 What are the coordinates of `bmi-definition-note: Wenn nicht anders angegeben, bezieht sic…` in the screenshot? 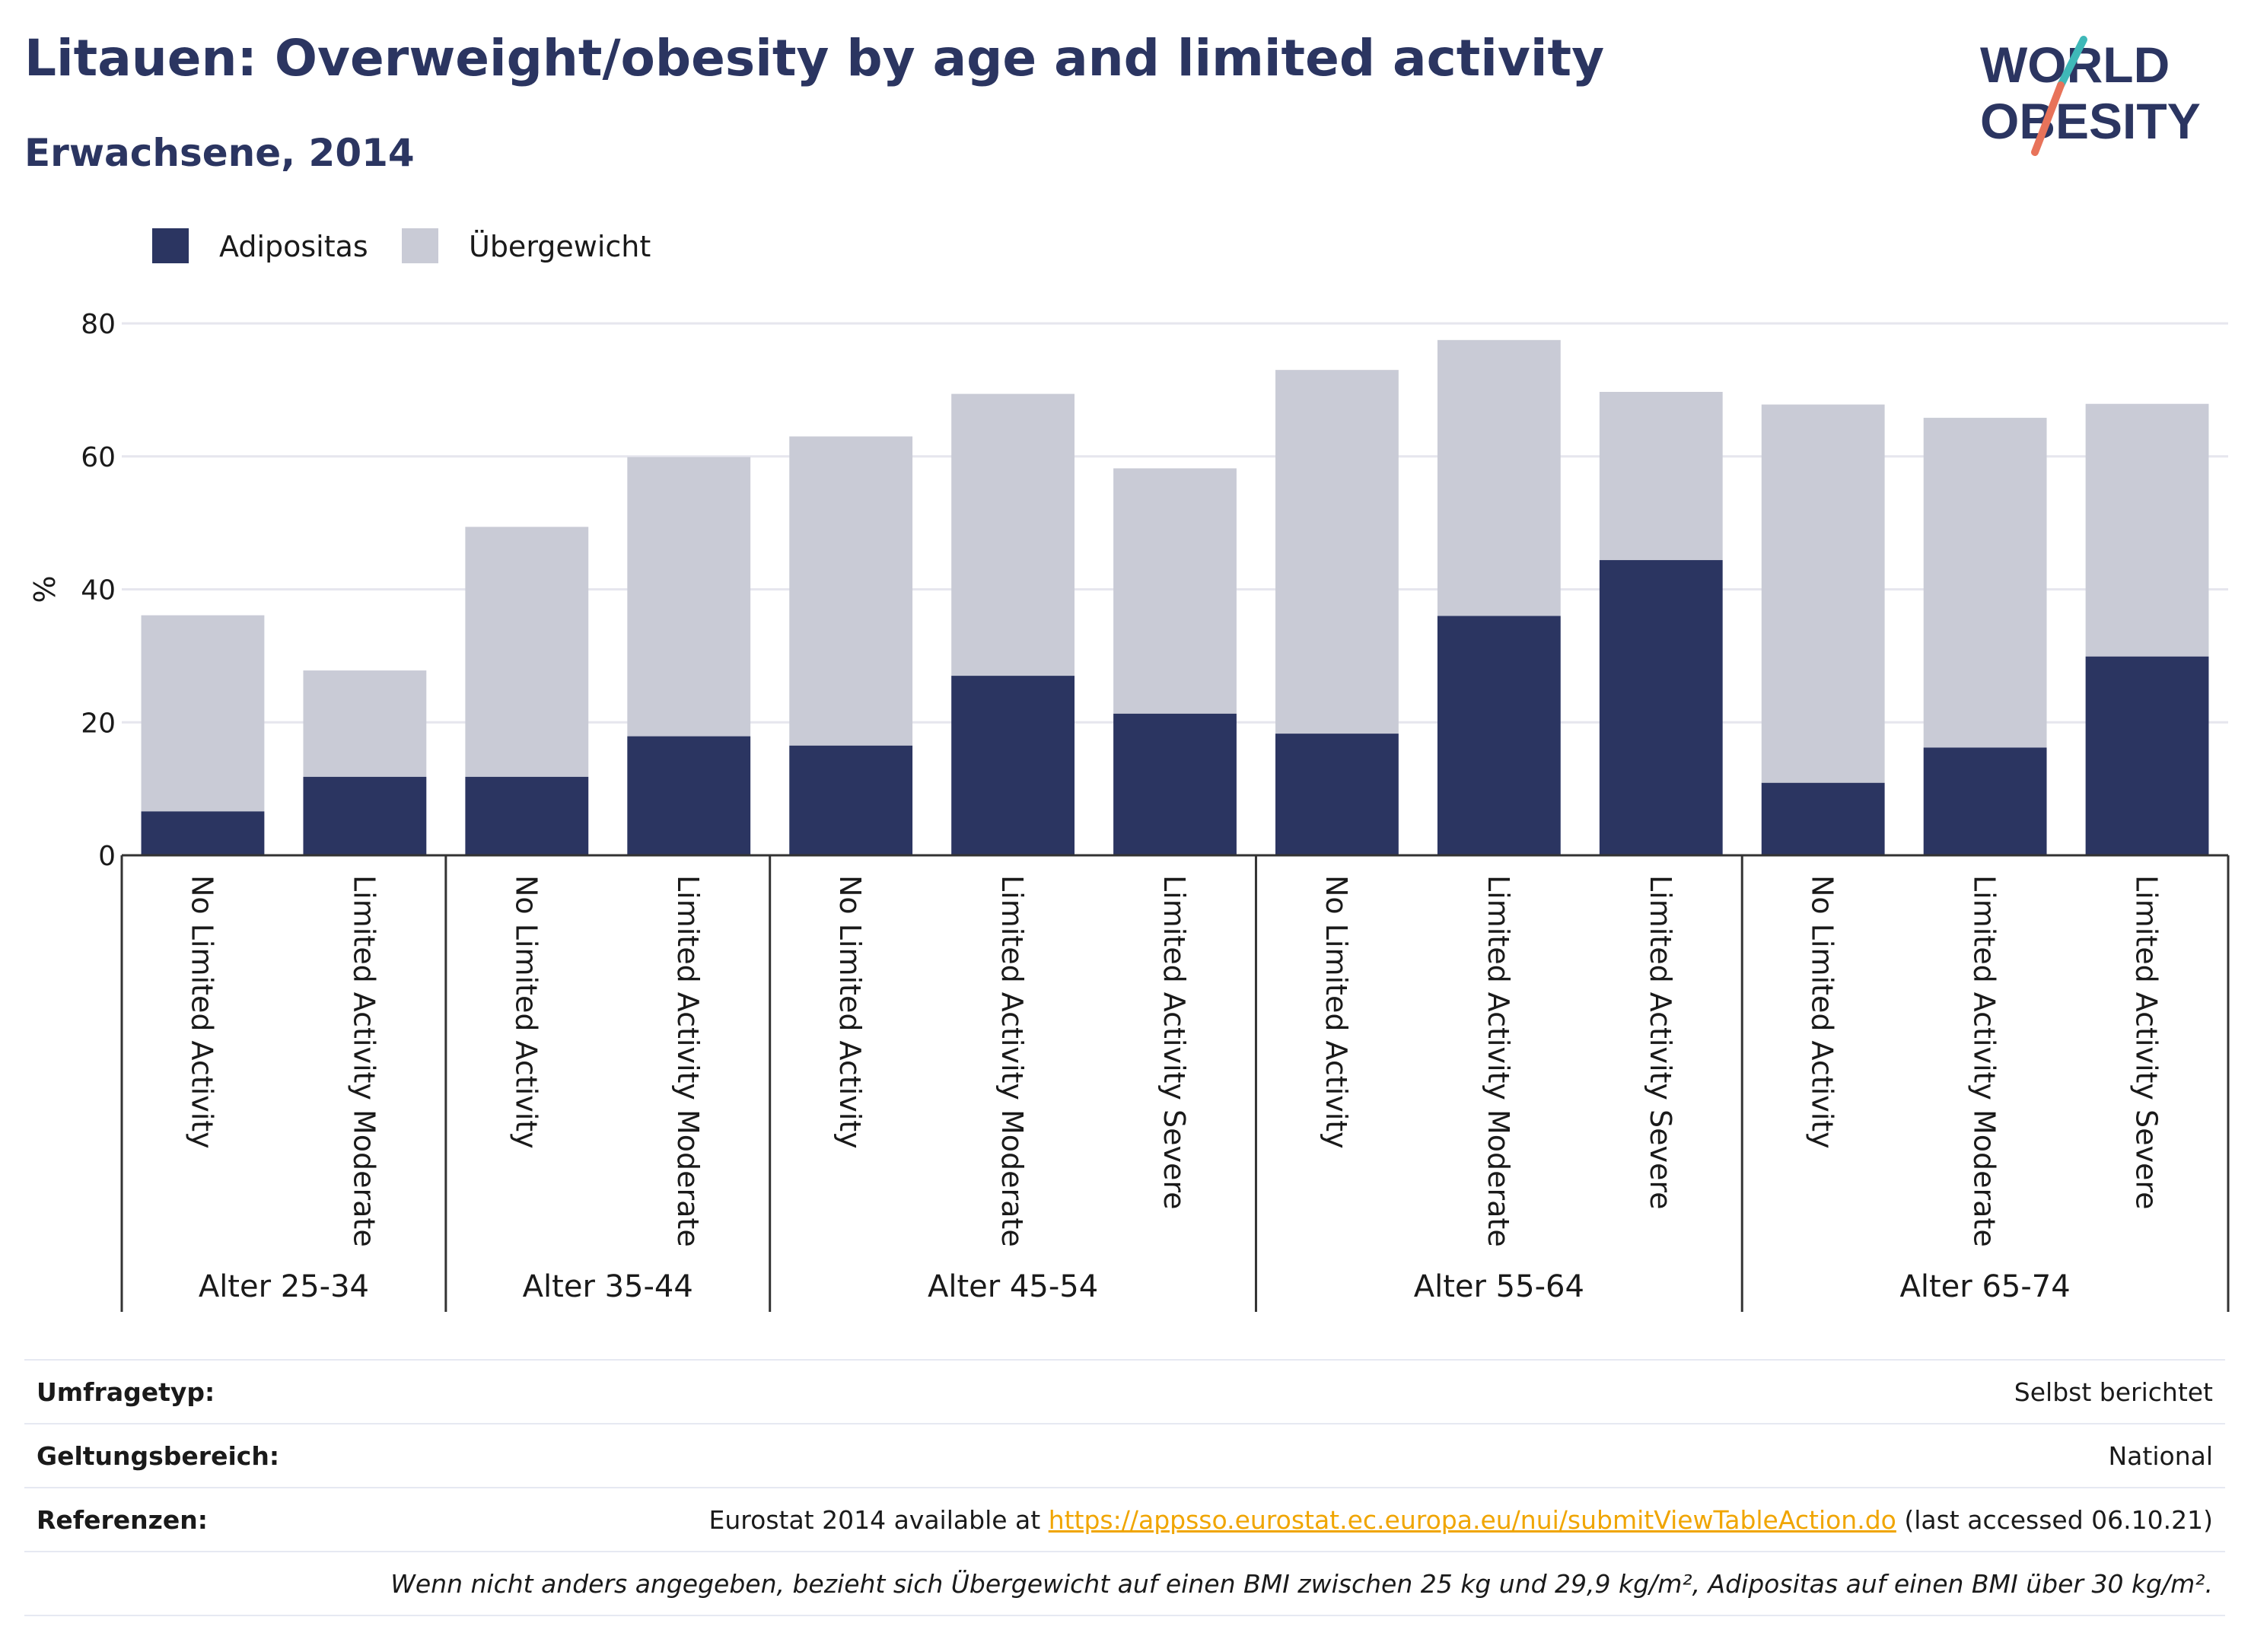 It's located at (1301, 1584).